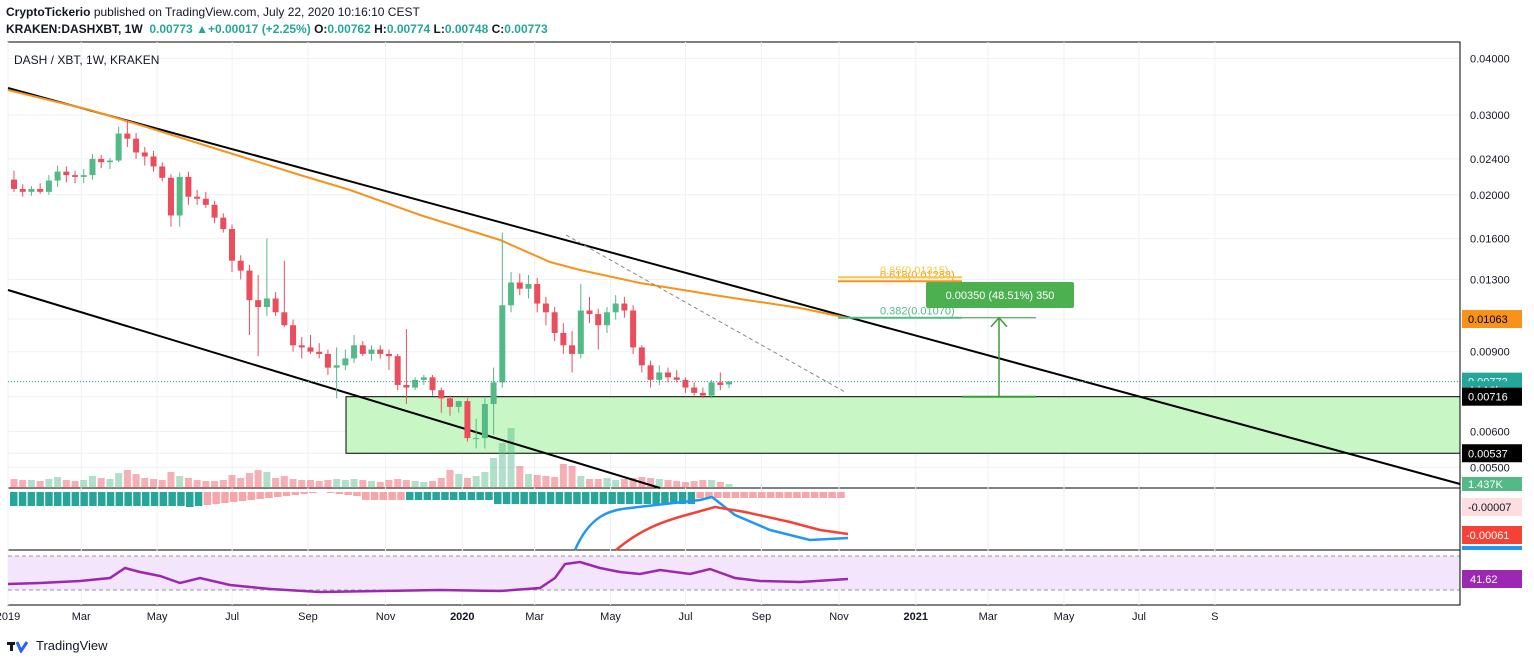  Describe the element at coordinates (171, 29) in the screenshot. I see `last-price: 0.00773` at that location.